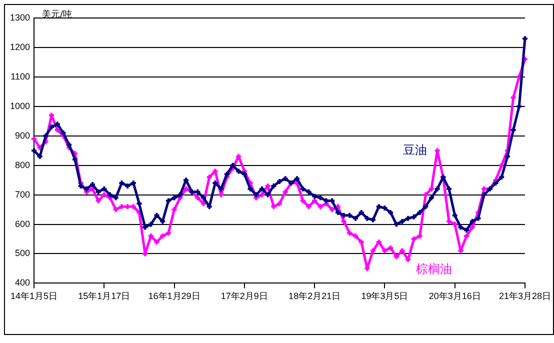 This screenshot has height=343, width=554. What do you see at coordinates (20, 17) in the screenshot?
I see `y-tick-label: 1300` at bounding box center [20, 17].